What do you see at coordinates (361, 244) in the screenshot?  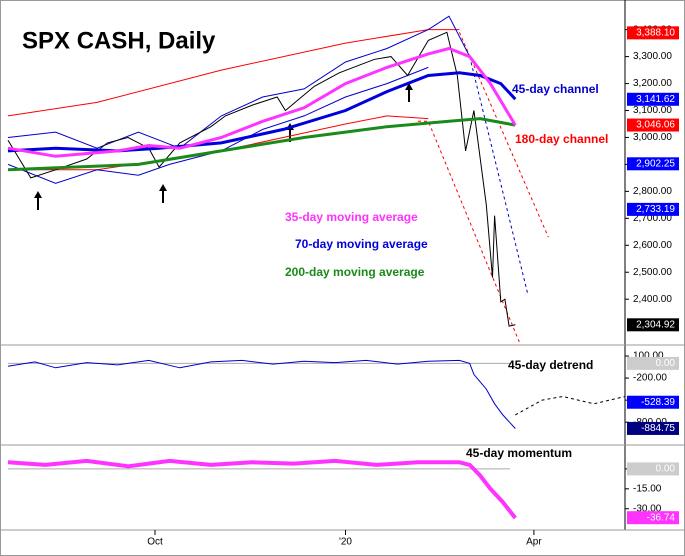 I see `series-label: 70-day moving average` at bounding box center [361, 244].